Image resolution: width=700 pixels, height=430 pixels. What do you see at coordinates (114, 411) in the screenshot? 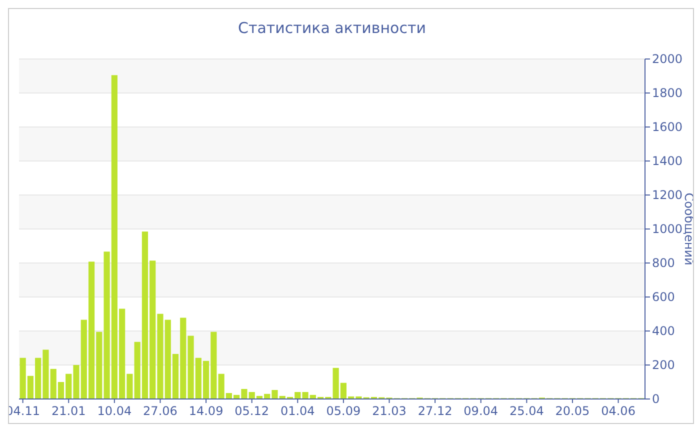
I see `x-tick-label: 10.04` at bounding box center [114, 411].